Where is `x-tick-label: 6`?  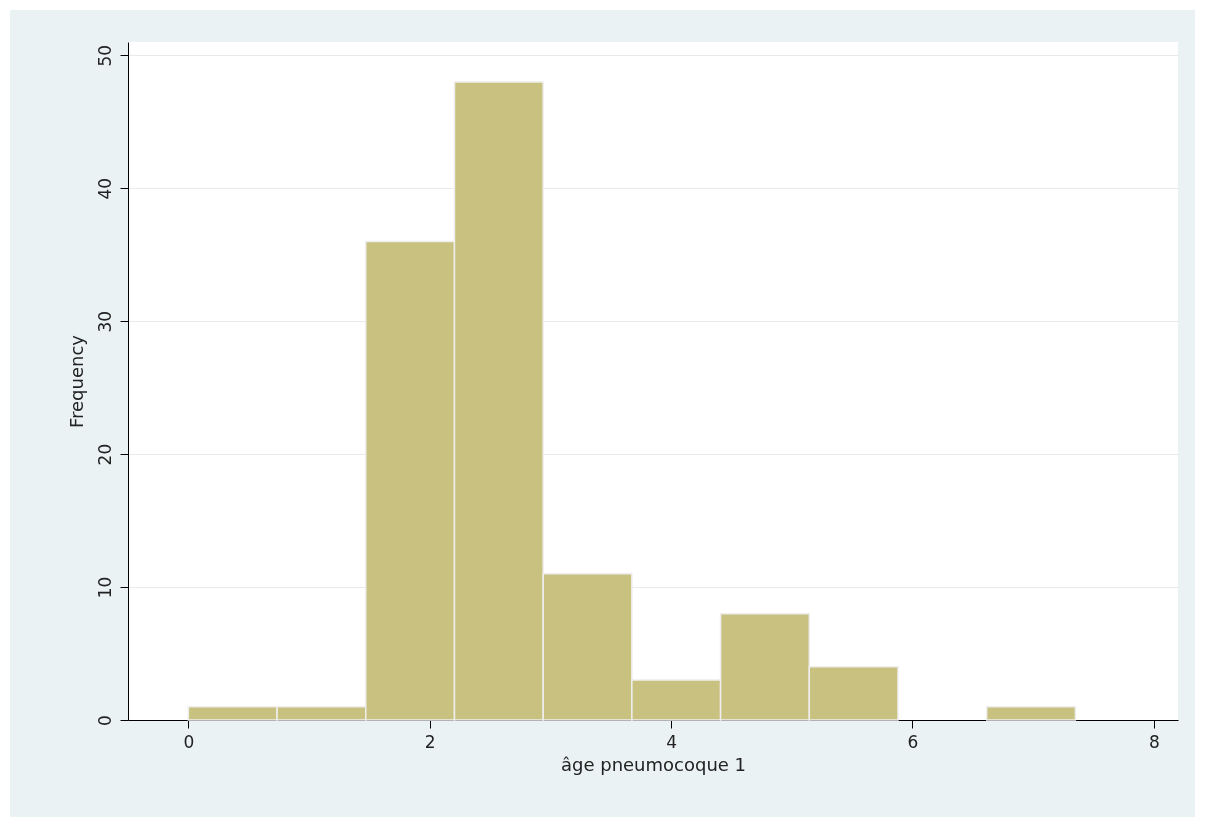
x-tick-label: 6 is located at coordinates (913, 741).